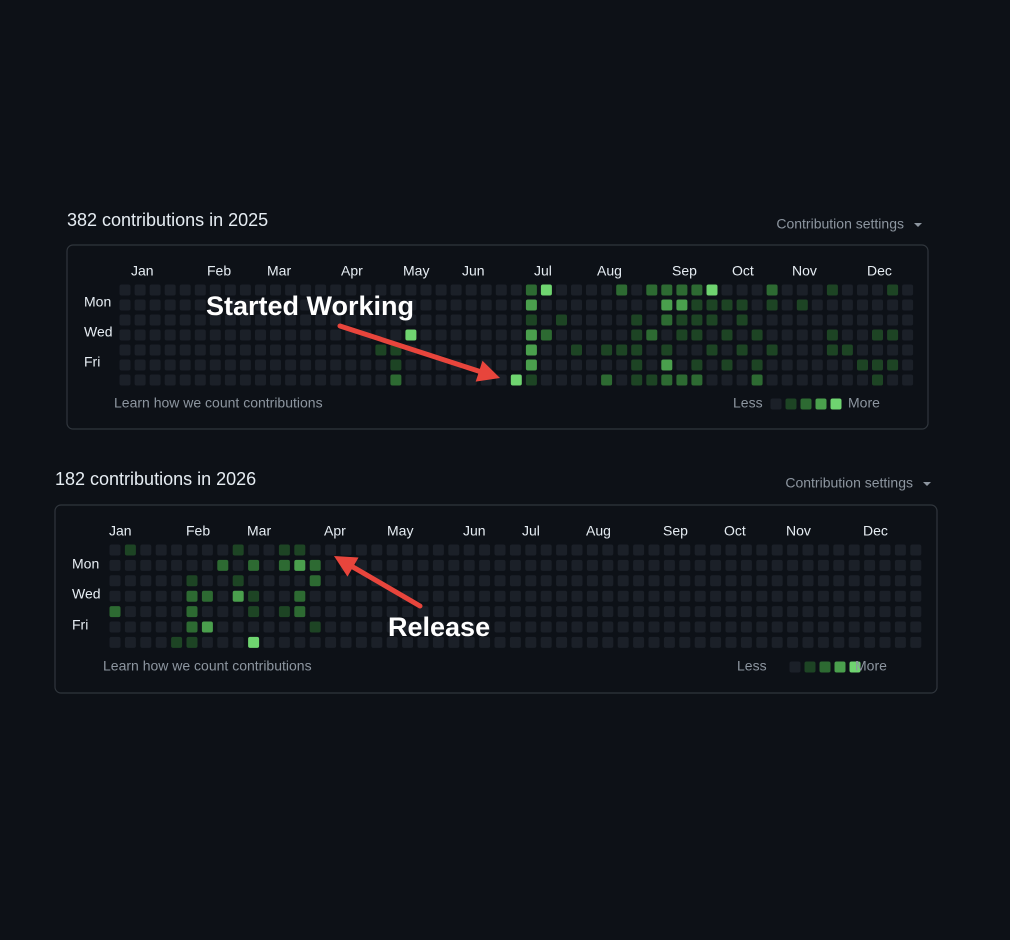  I want to click on legend-more: More, so click(864, 403).